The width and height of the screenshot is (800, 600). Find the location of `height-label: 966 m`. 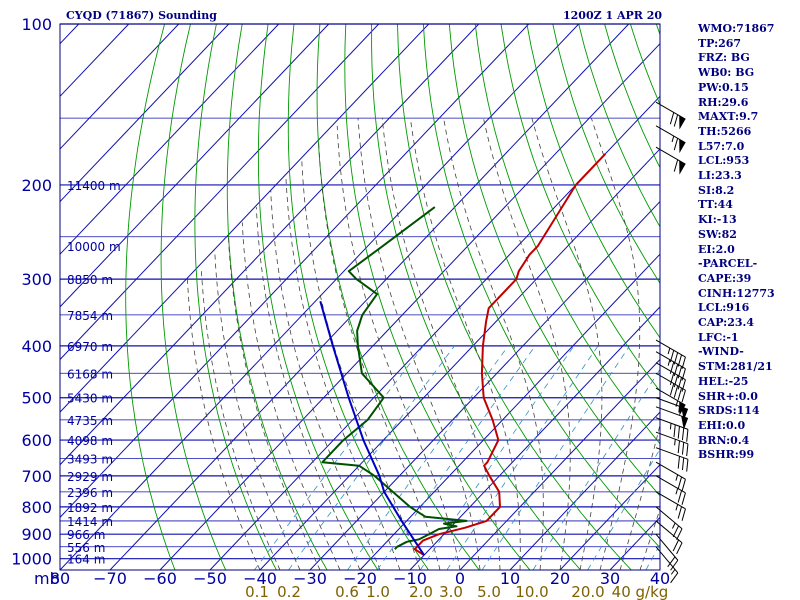

height-label: 966 m is located at coordinates (86, 535).